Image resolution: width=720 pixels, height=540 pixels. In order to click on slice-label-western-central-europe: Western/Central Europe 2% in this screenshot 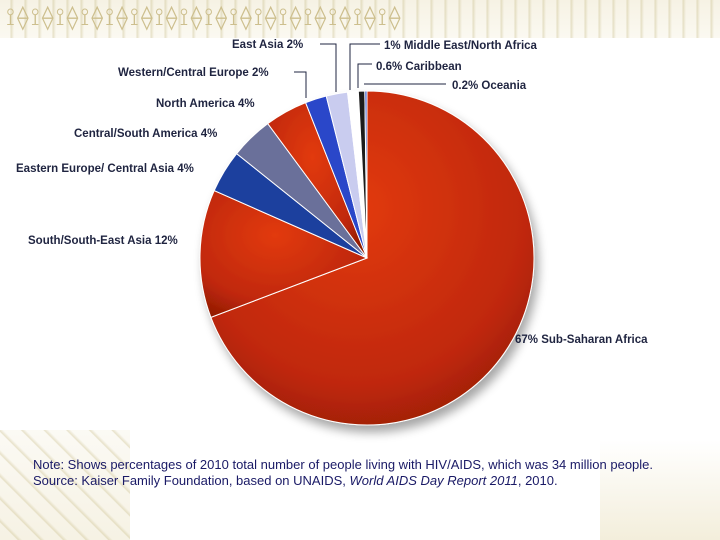, I will do `click(193, 73)`.